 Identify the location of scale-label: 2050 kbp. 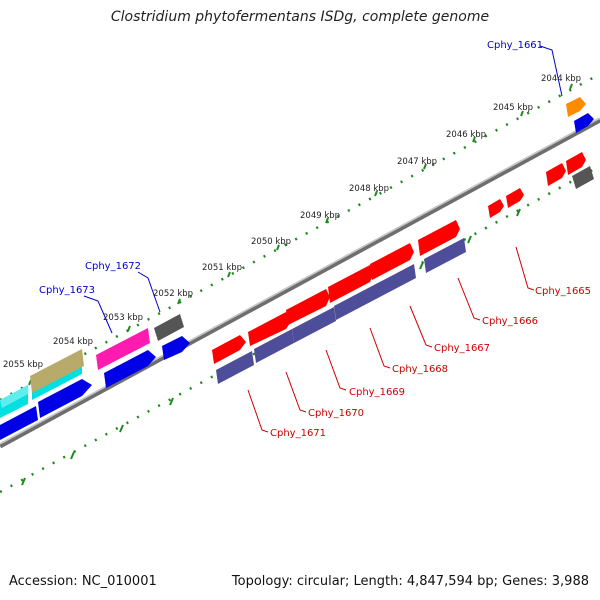
(271, 242).